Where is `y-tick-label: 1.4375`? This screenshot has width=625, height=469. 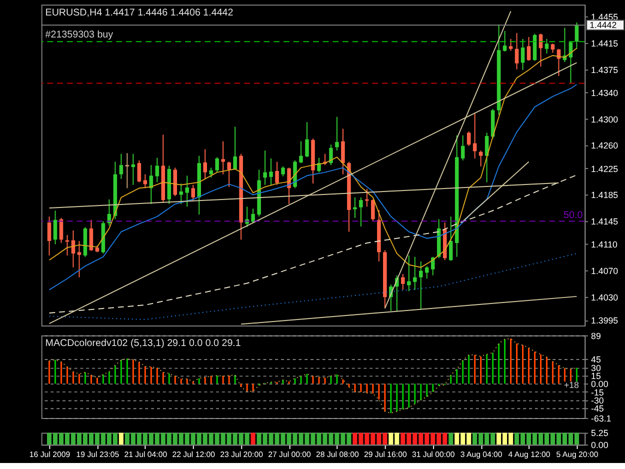 y-tick-label: 1.4375 is located at coordinates (604, 69).